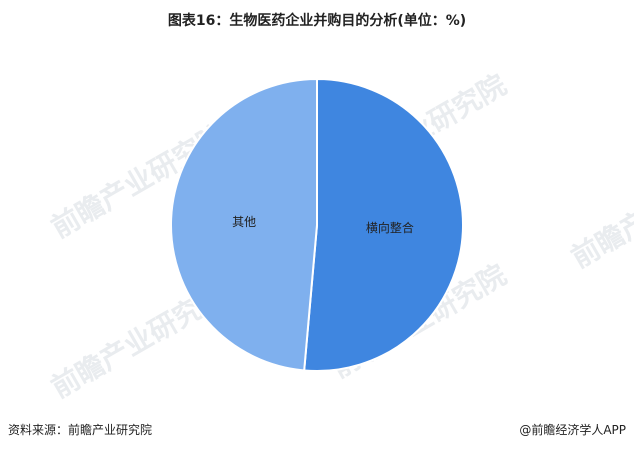 The image size is (634, 450). What do you see at coordinates (390, 227) in the screenshot?
I see `slice-label: 横向整合` at bounding box center [390, 227].